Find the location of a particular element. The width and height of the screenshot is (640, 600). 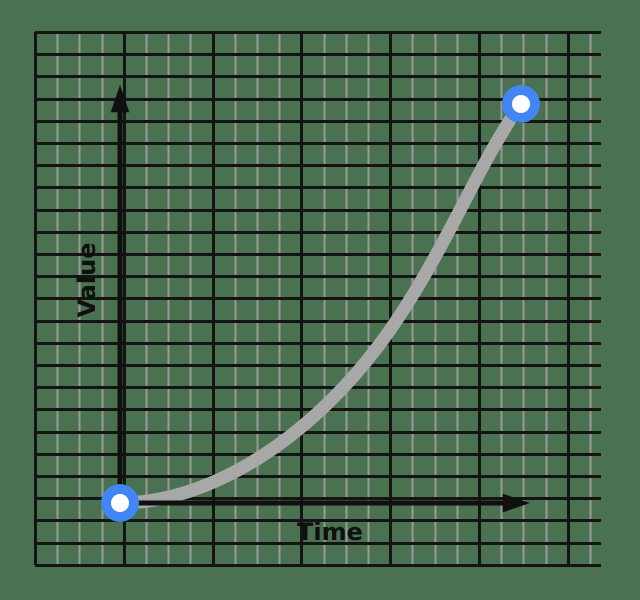

start-point-marker-center is located at coordinates (120, 503).